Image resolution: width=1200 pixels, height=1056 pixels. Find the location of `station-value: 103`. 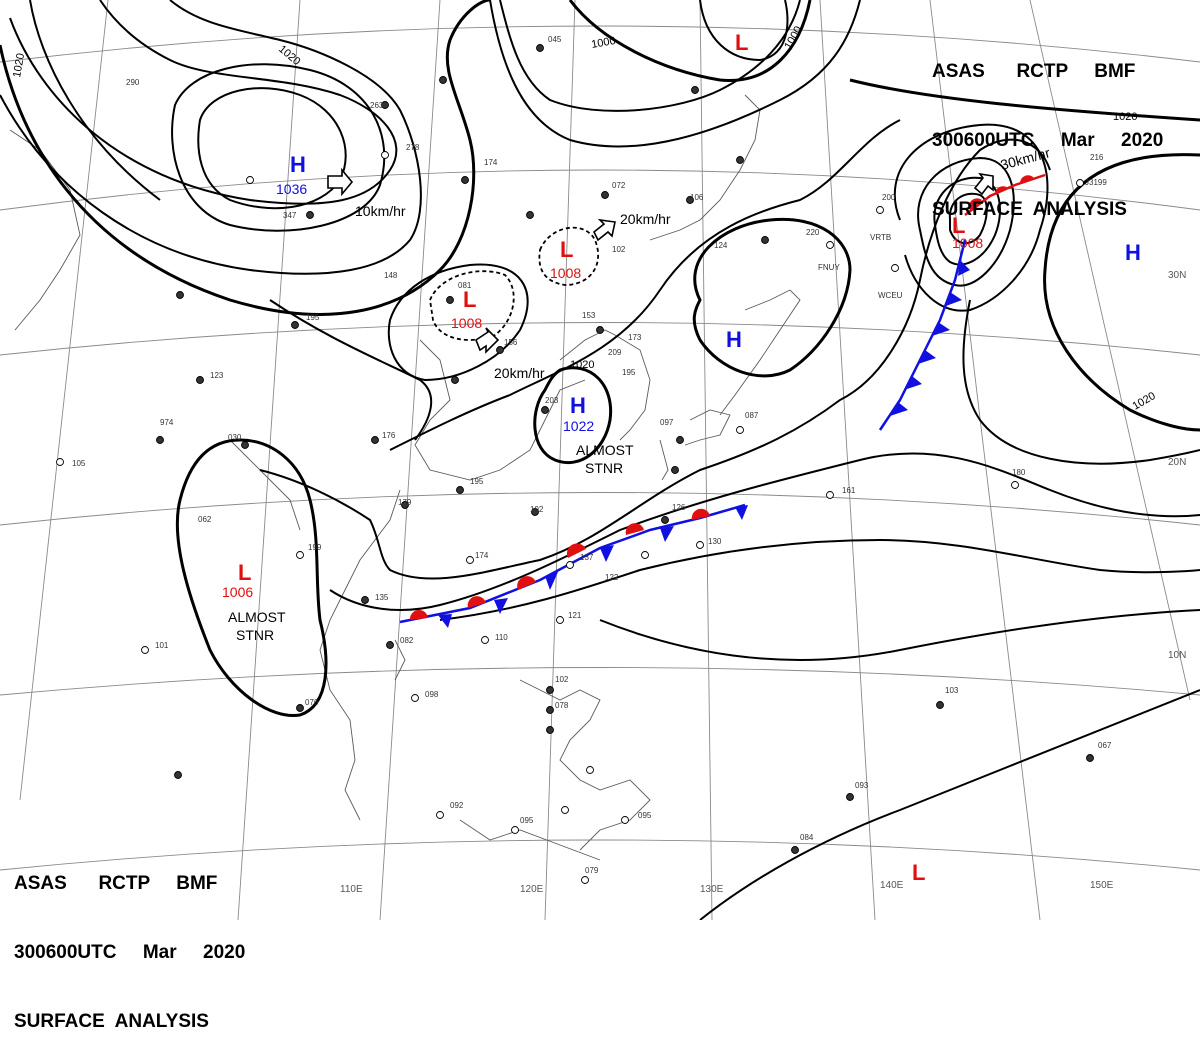

station-value: 103 is located at coordinates (952, 690).